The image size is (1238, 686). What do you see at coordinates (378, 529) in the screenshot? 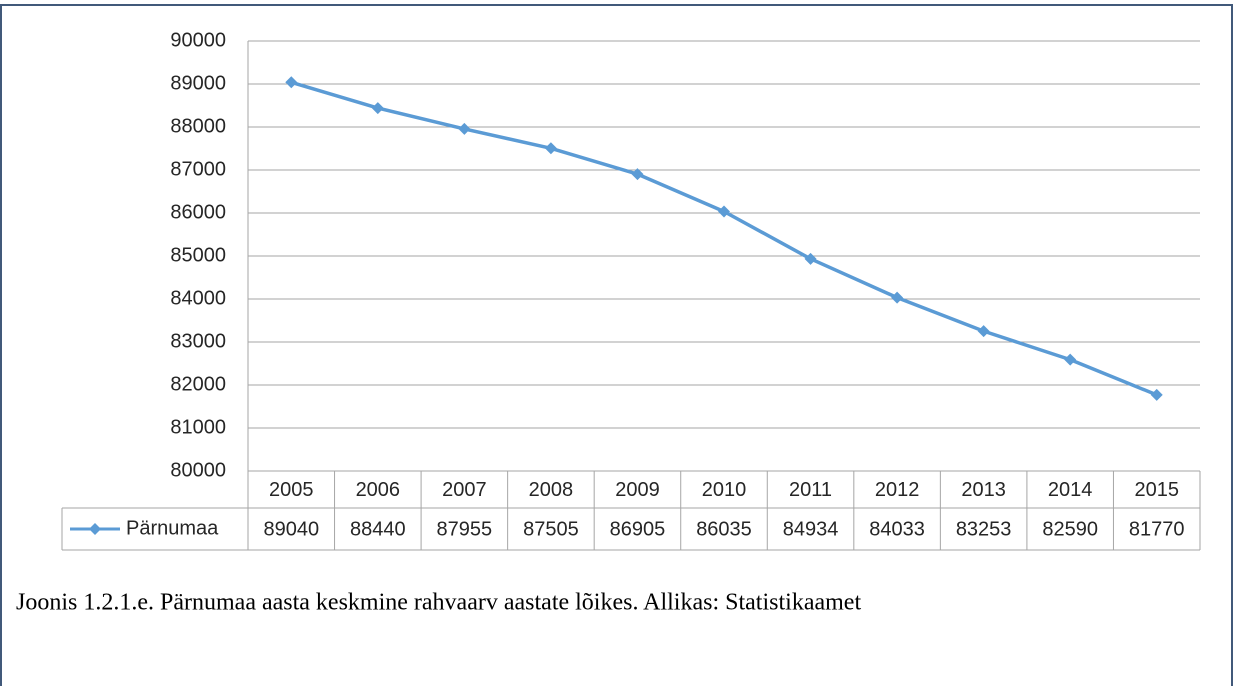
I see `table-value: 88440` at bounding box center [378, 529].